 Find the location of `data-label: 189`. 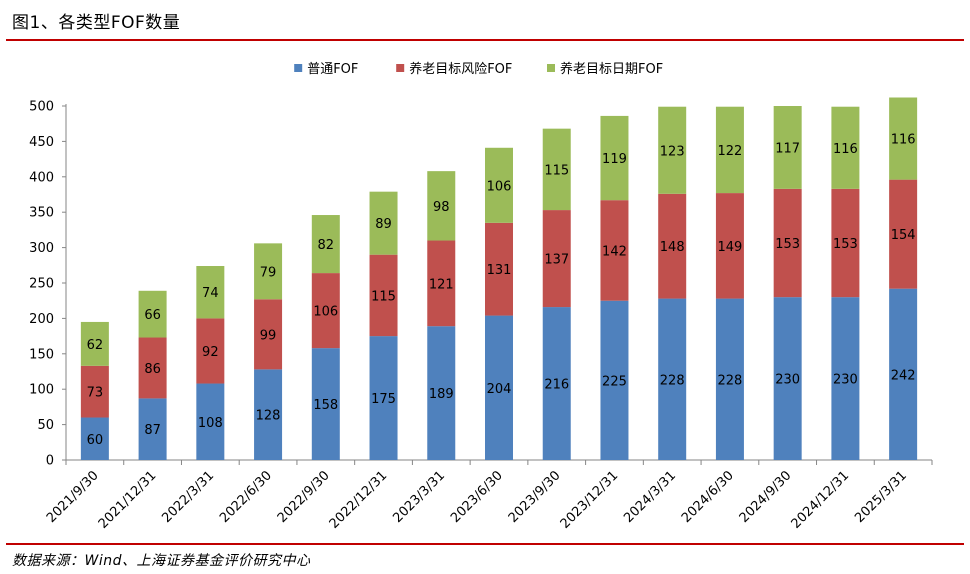

data-label: 189 is located at coordinates (441, 394).